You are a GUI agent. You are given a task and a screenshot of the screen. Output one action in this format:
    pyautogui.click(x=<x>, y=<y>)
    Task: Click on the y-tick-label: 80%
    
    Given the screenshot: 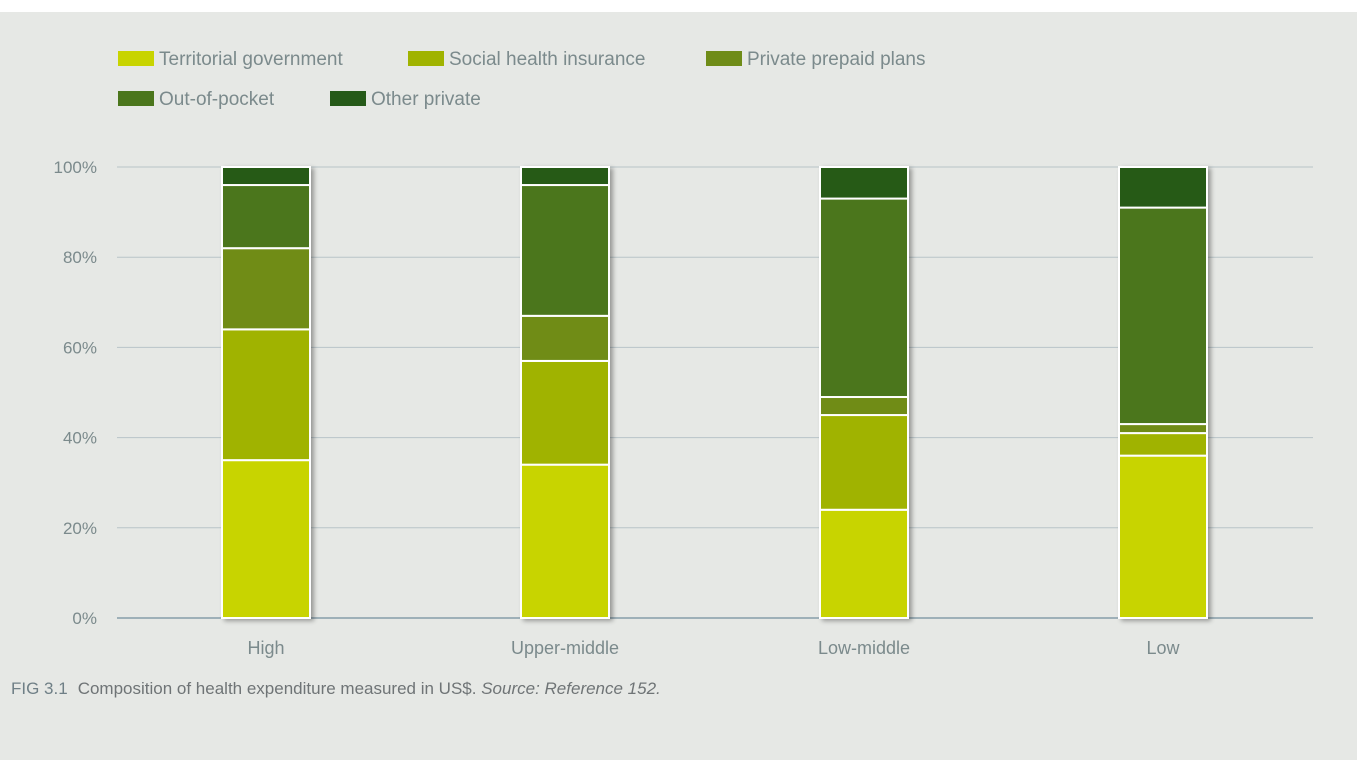 What is the action you would take?
    pyautogui.click(x=80, y=257)
    